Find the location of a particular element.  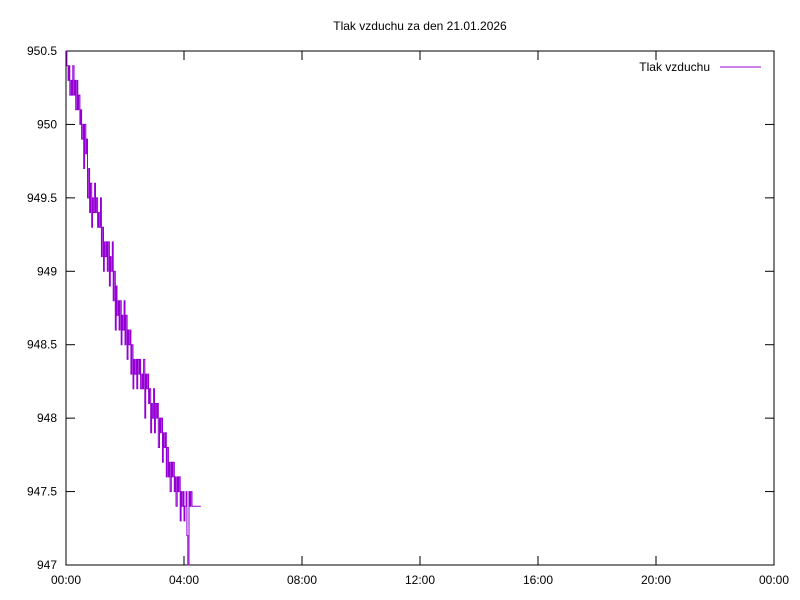

x-tick-label: 04:00 is located at coordinates (184, 580).